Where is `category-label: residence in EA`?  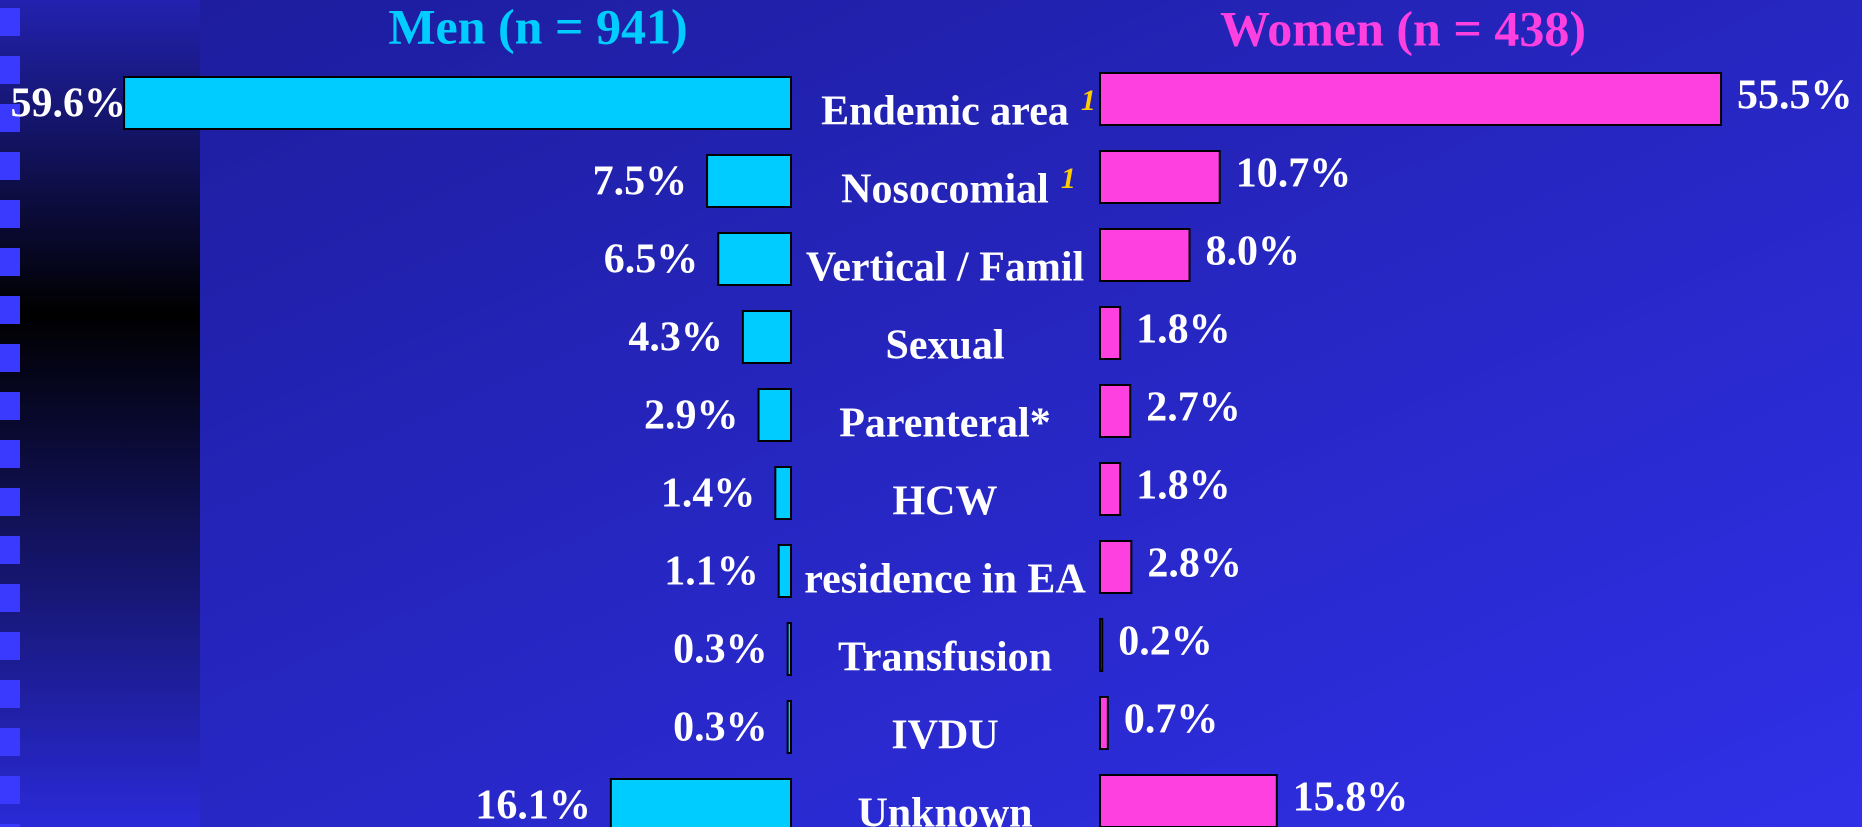
category-label: residence in EA is located at coordinates (945, 580).